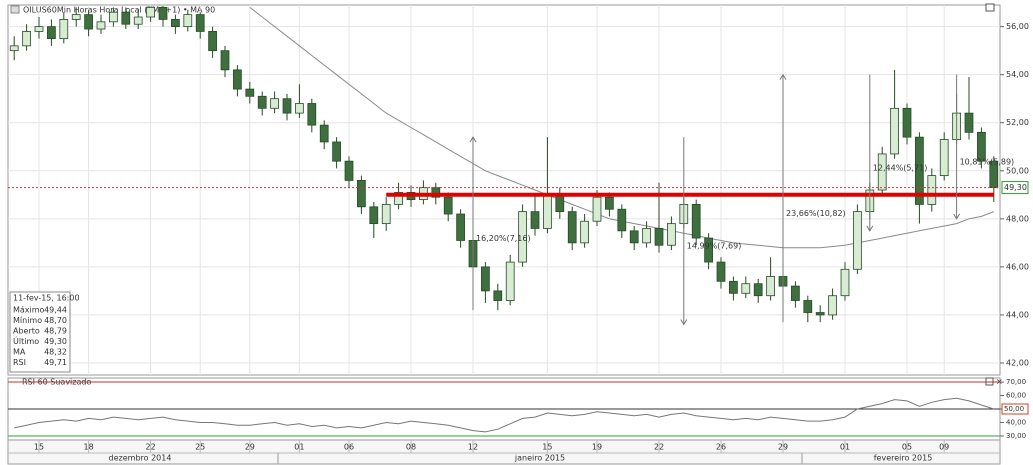 Image resolution: width=1033 pixels, height=465 pixels. What do you see at coordinates (504, 415) in the screenshot?
I see `rsi-line` at bounding box center [504, 415].